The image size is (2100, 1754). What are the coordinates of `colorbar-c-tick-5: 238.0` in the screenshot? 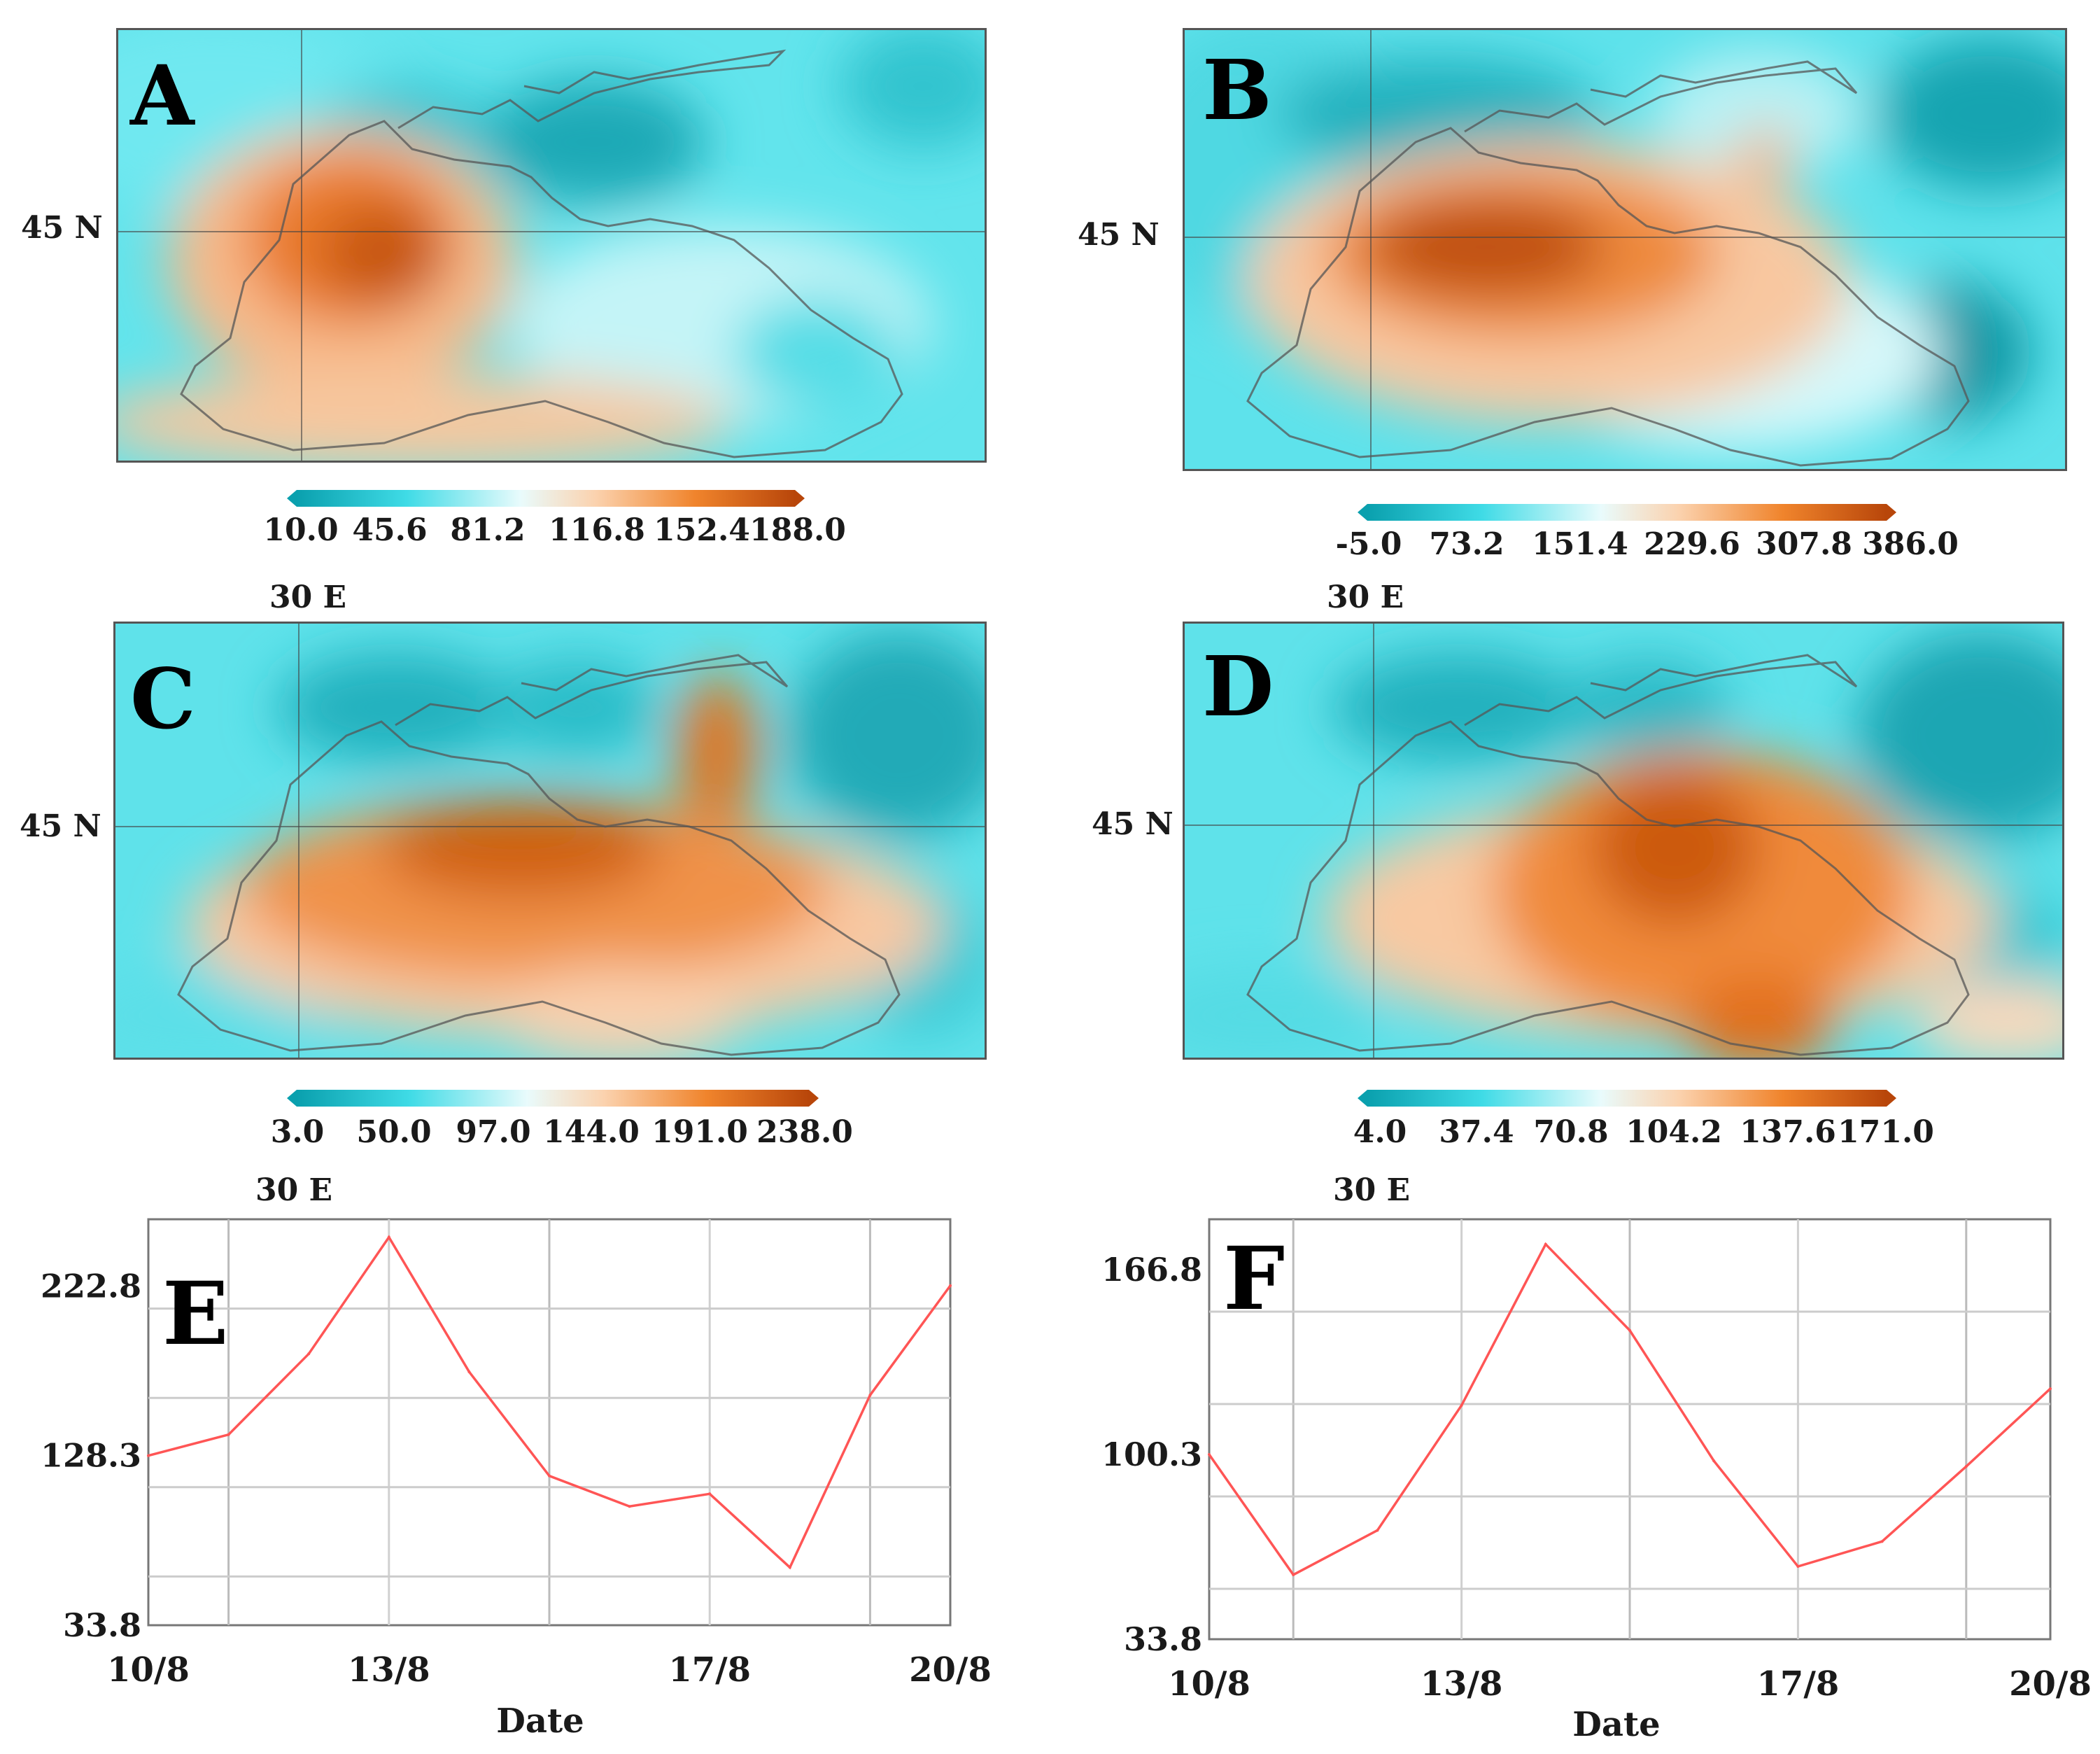 It's located at (805, 1132).